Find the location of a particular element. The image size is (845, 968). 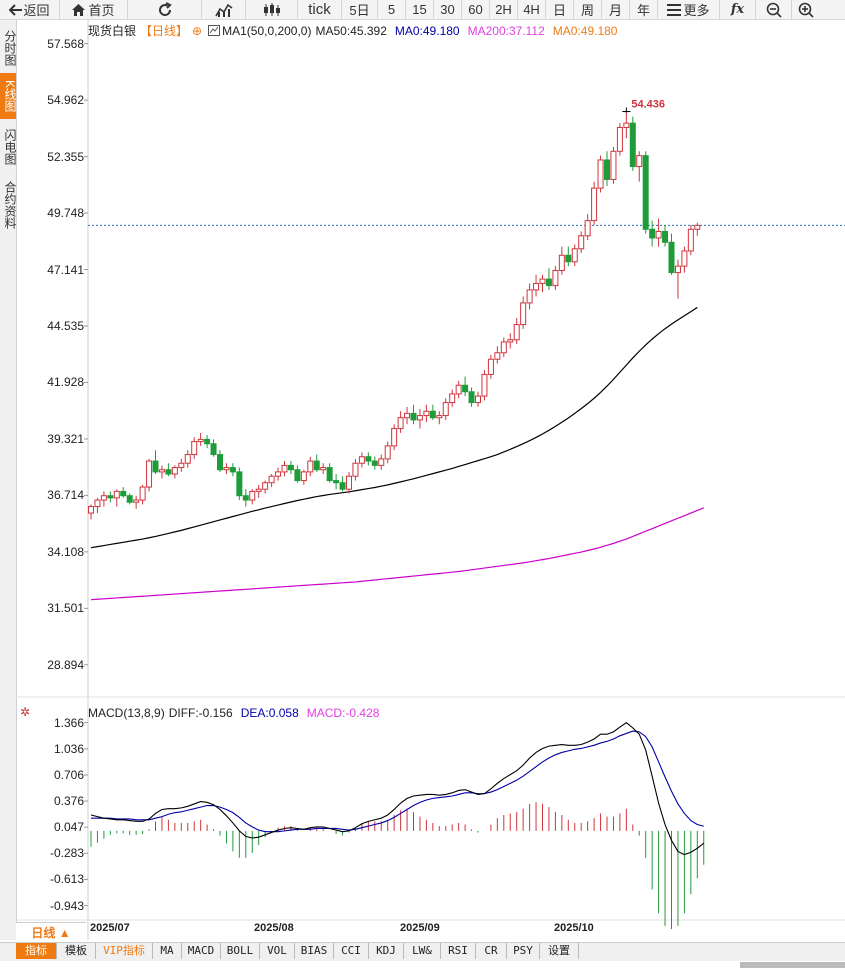

period-selector: 日线 ▲ is located at coordinates (51, 932).